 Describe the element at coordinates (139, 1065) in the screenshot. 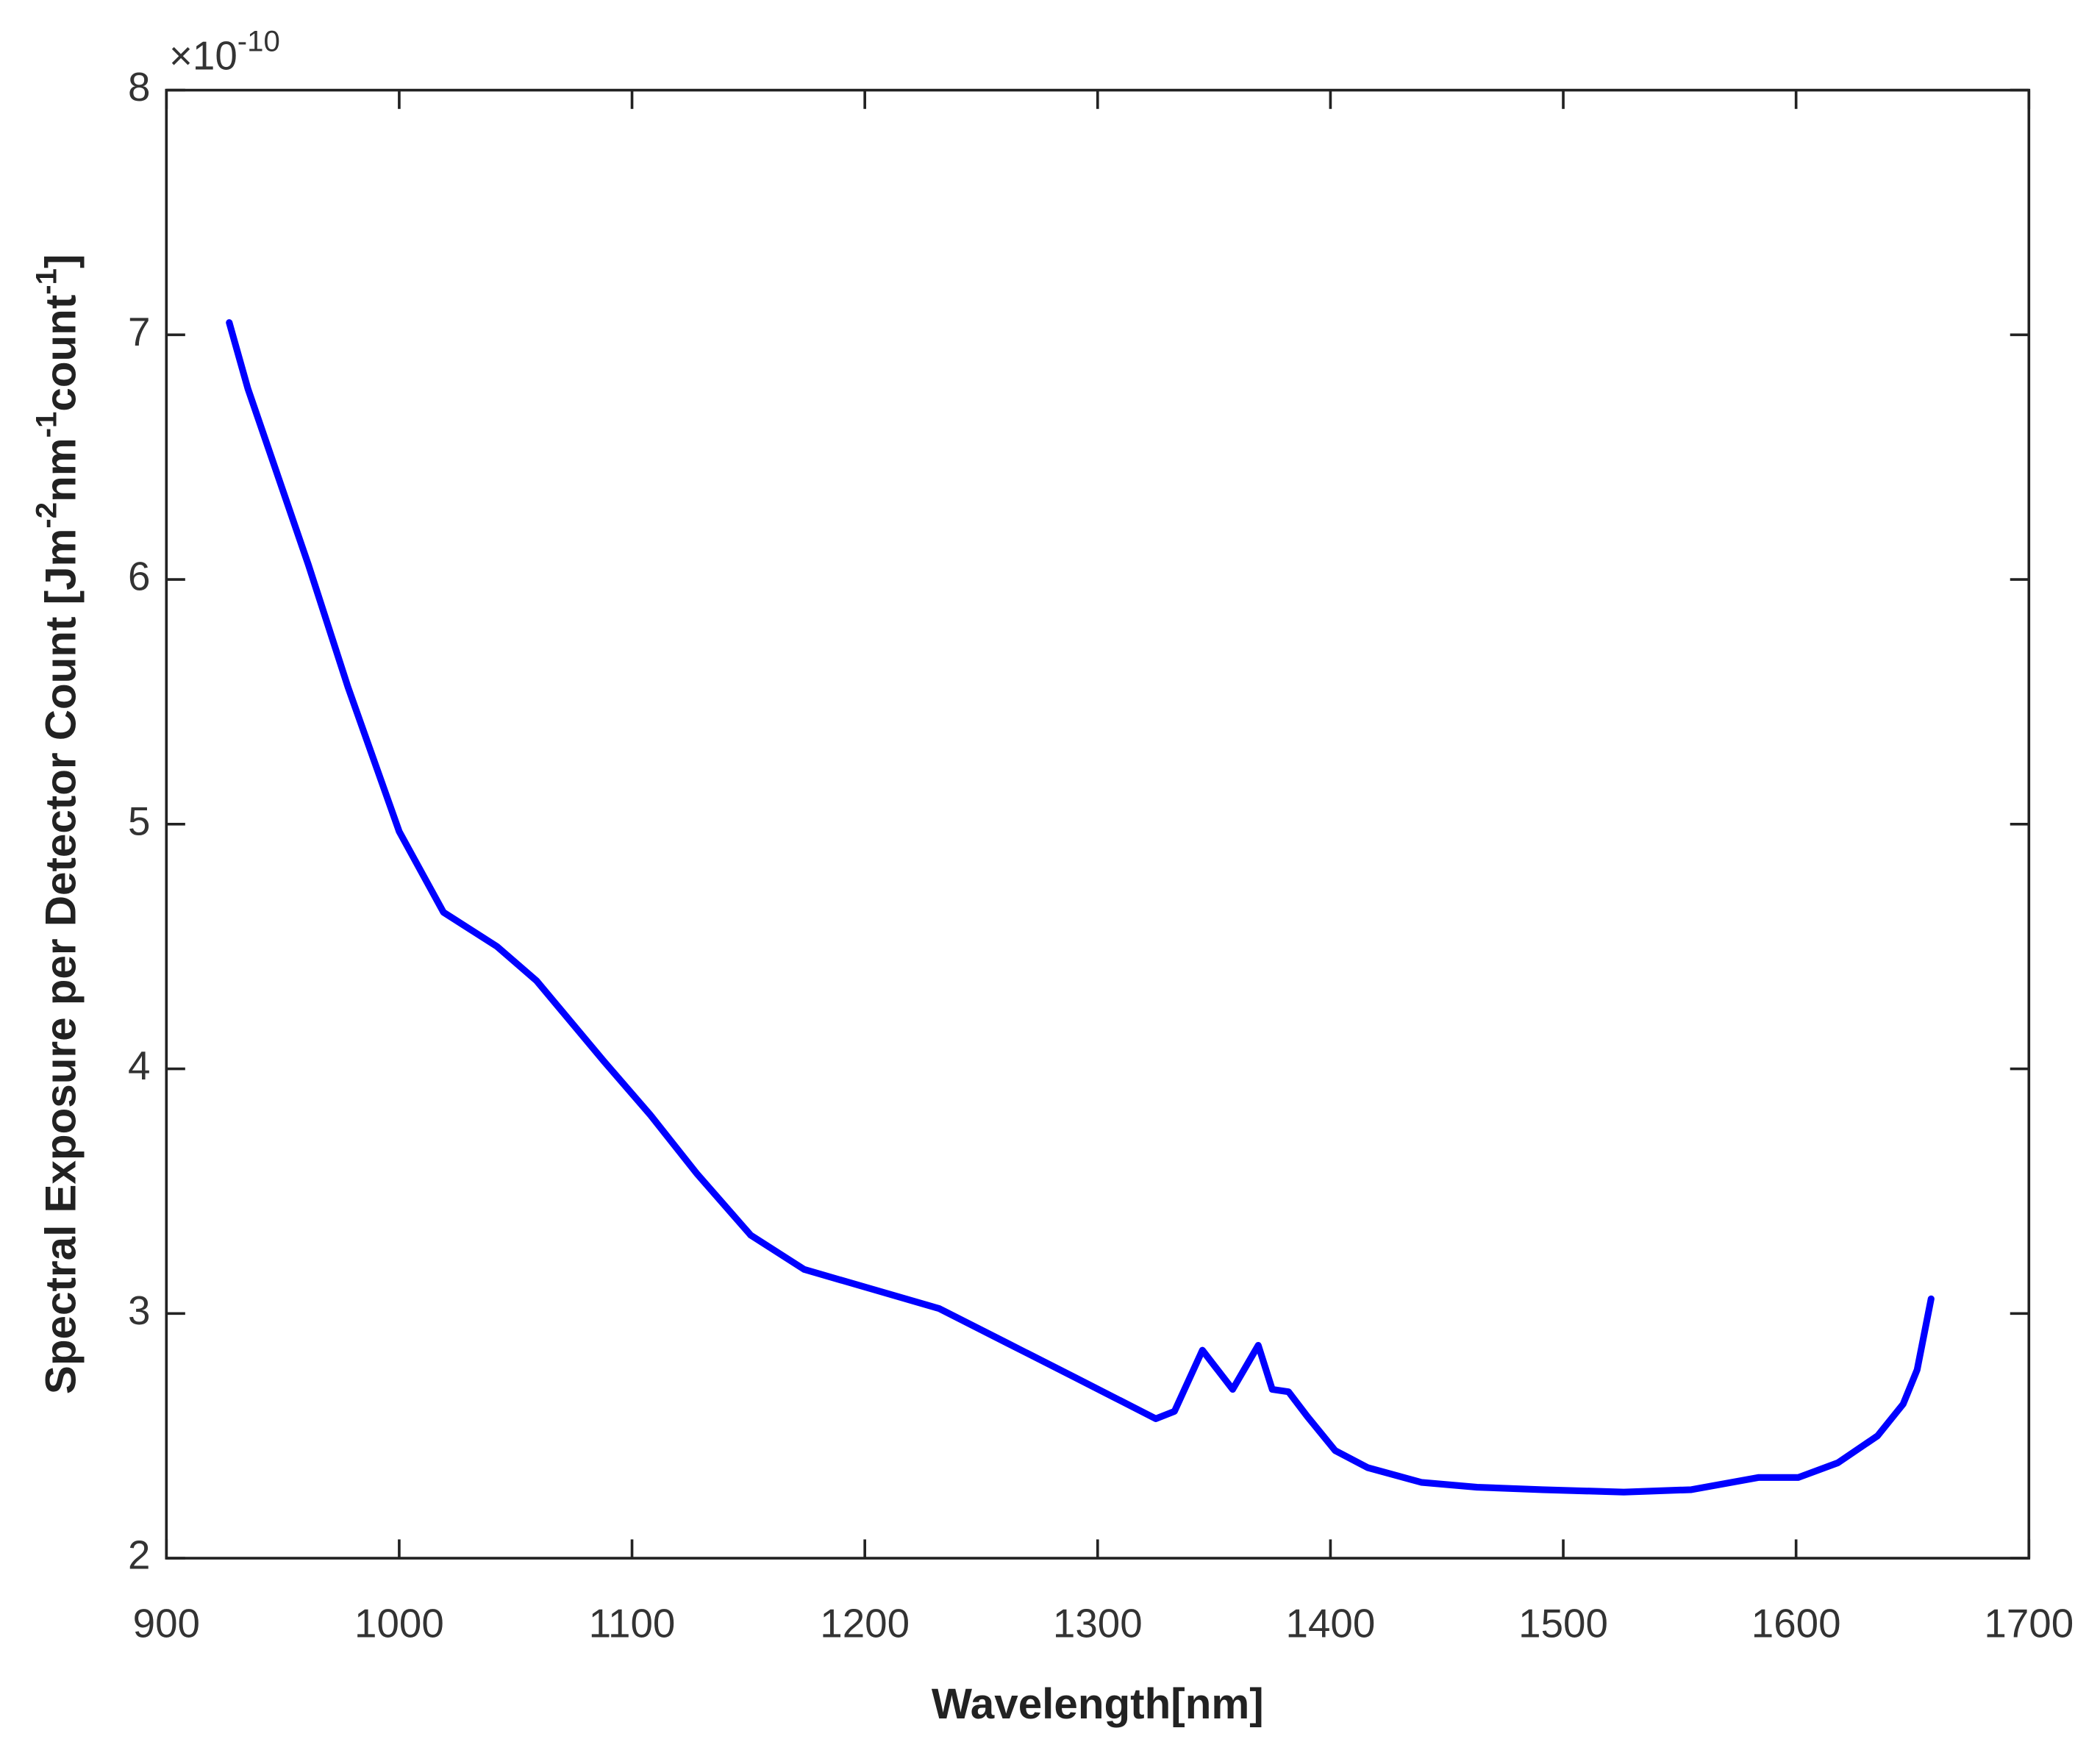

I see `y-tick-label: 4` at that location.